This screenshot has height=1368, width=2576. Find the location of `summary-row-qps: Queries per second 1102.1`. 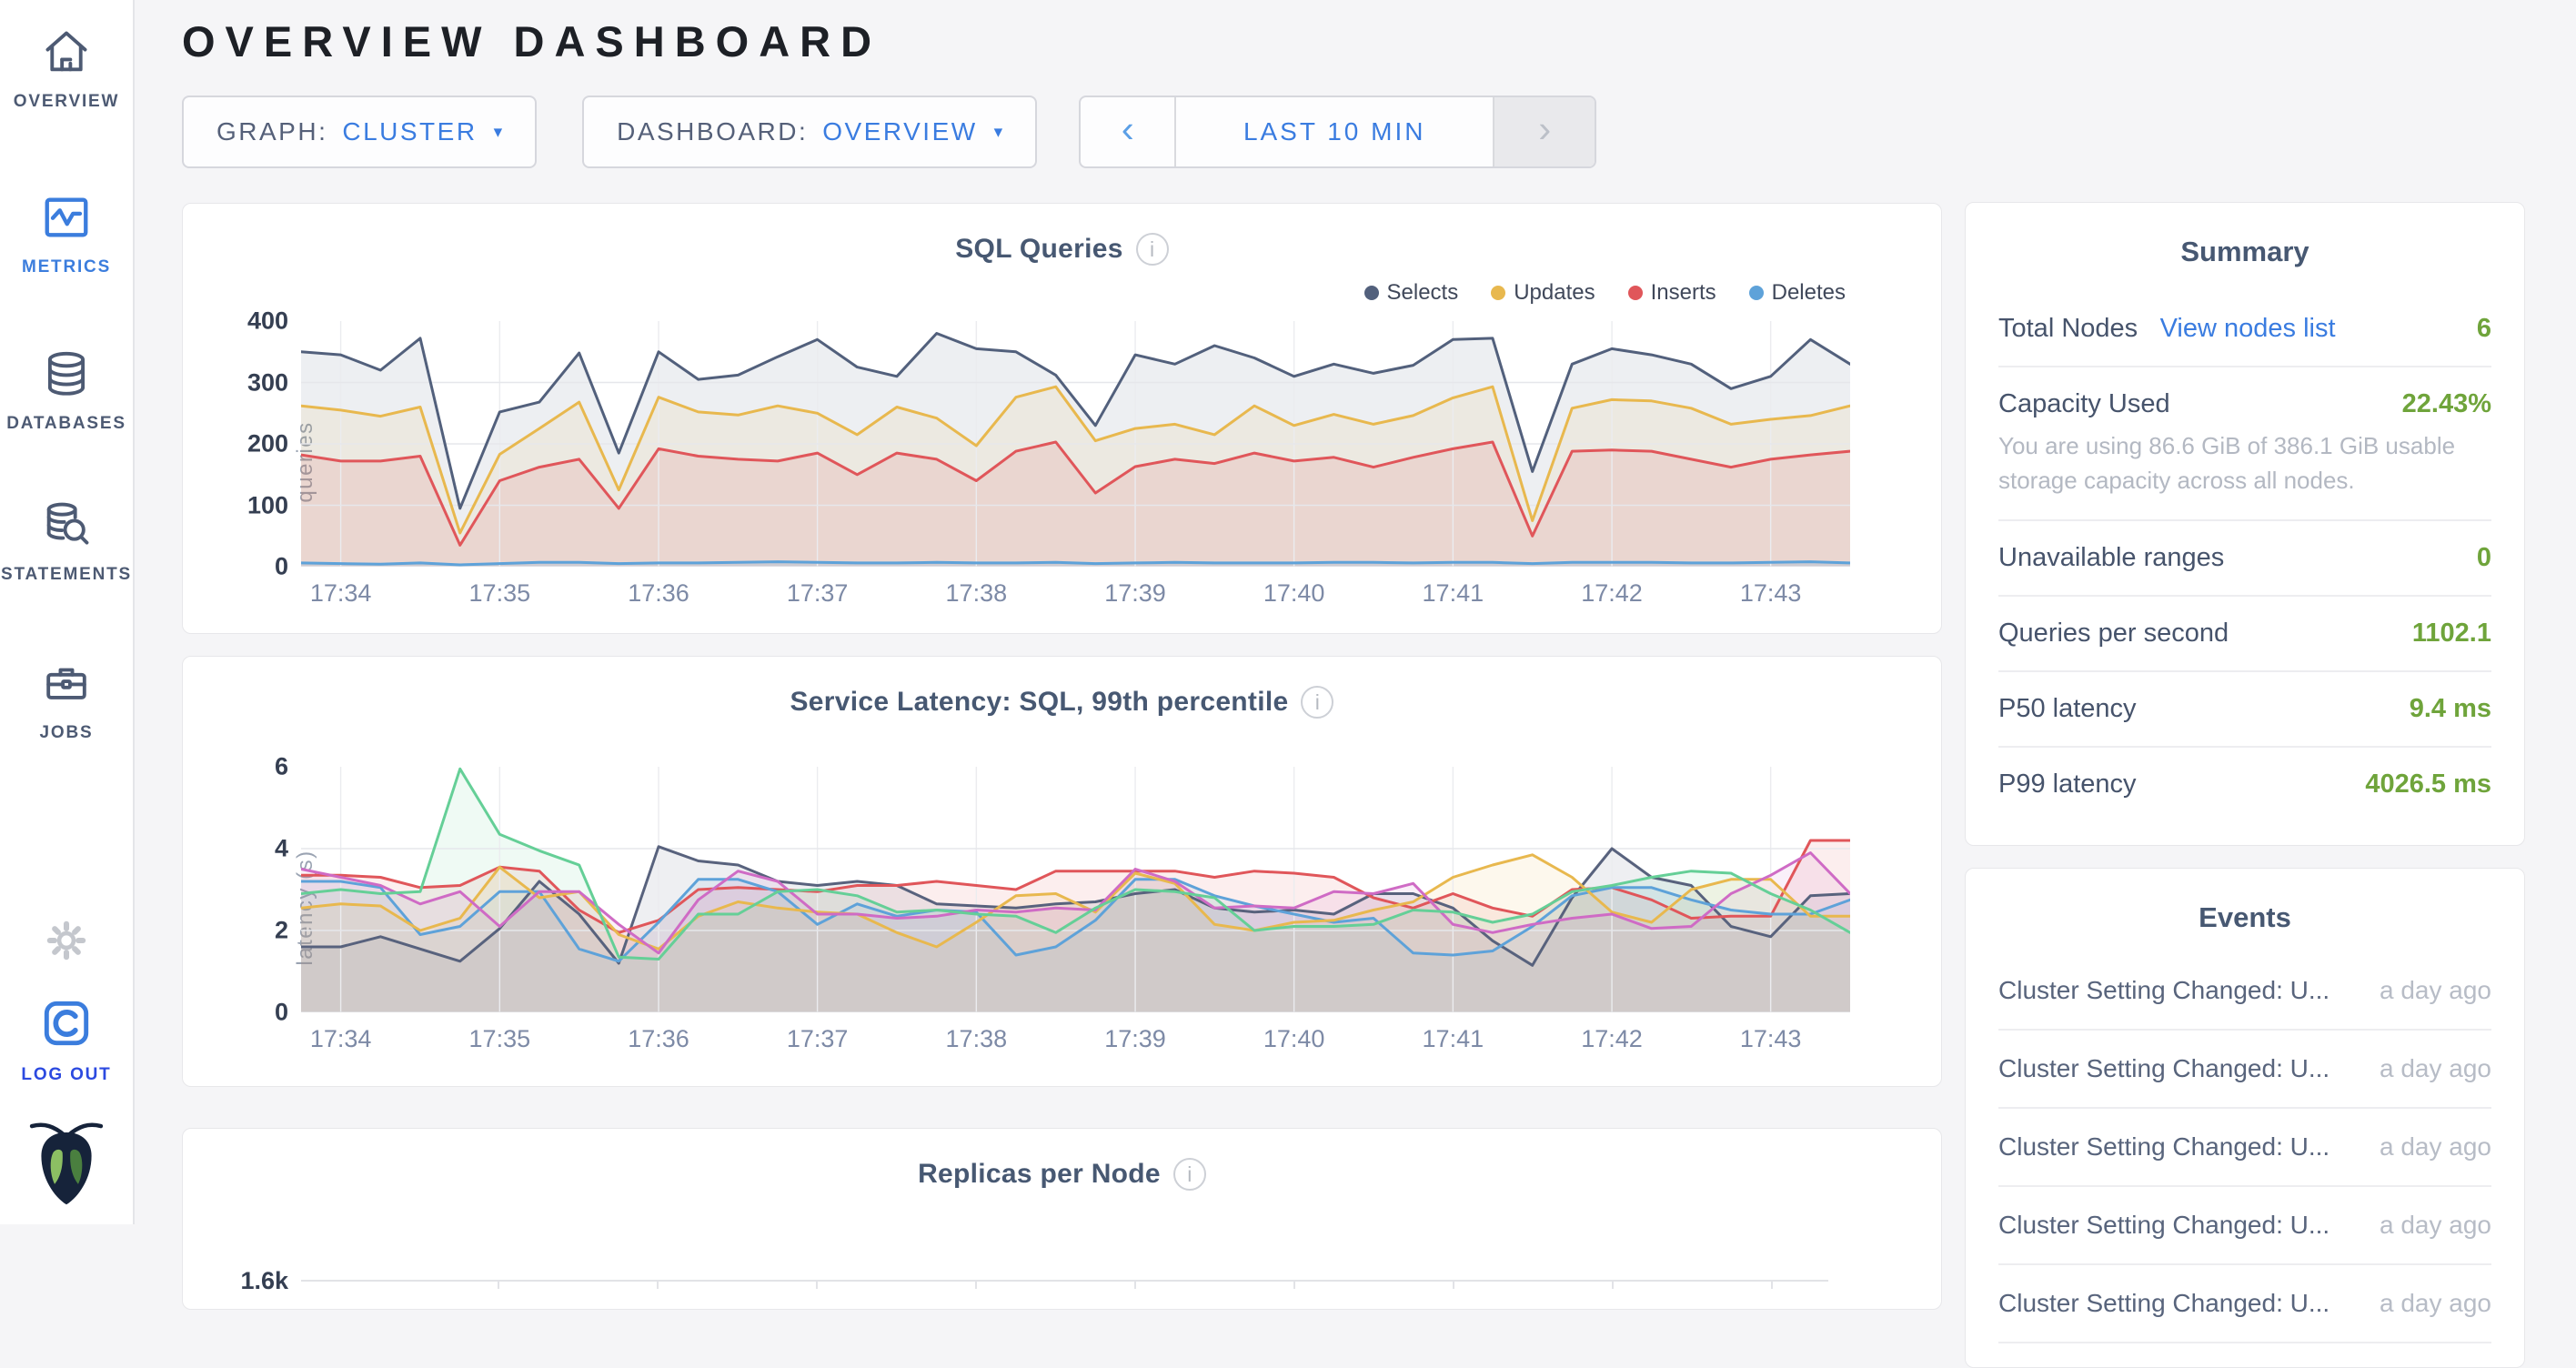

summary-row-qps: Queries per second 1102.1 is located at coordinates (2244, 634).